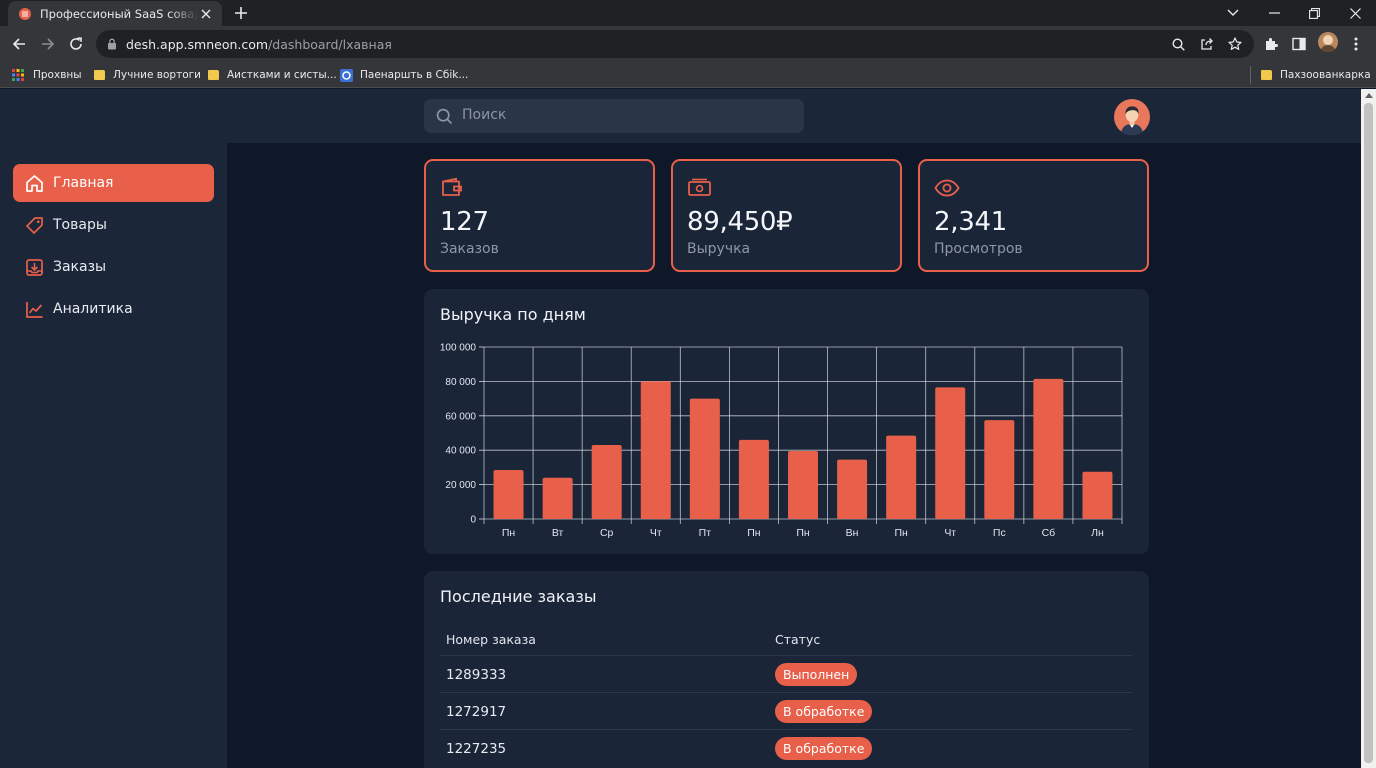  I want to click on minimize-icon, so click(1274, 13).